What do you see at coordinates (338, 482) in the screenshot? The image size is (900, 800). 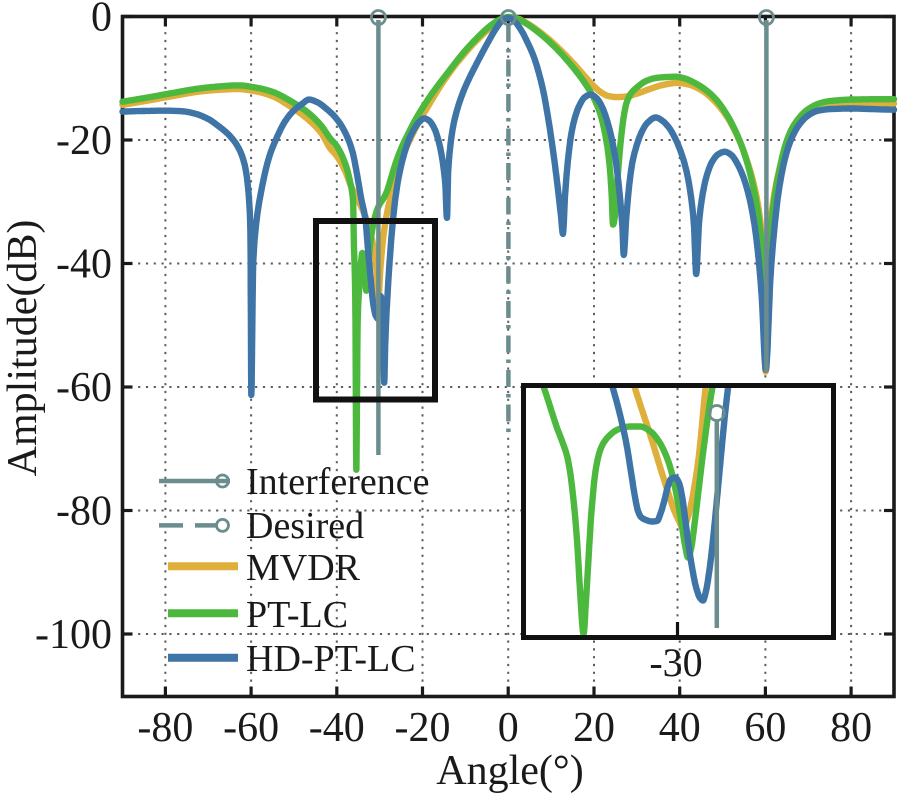 I see `svg-text: Interference` at bounding box center [338, 482].